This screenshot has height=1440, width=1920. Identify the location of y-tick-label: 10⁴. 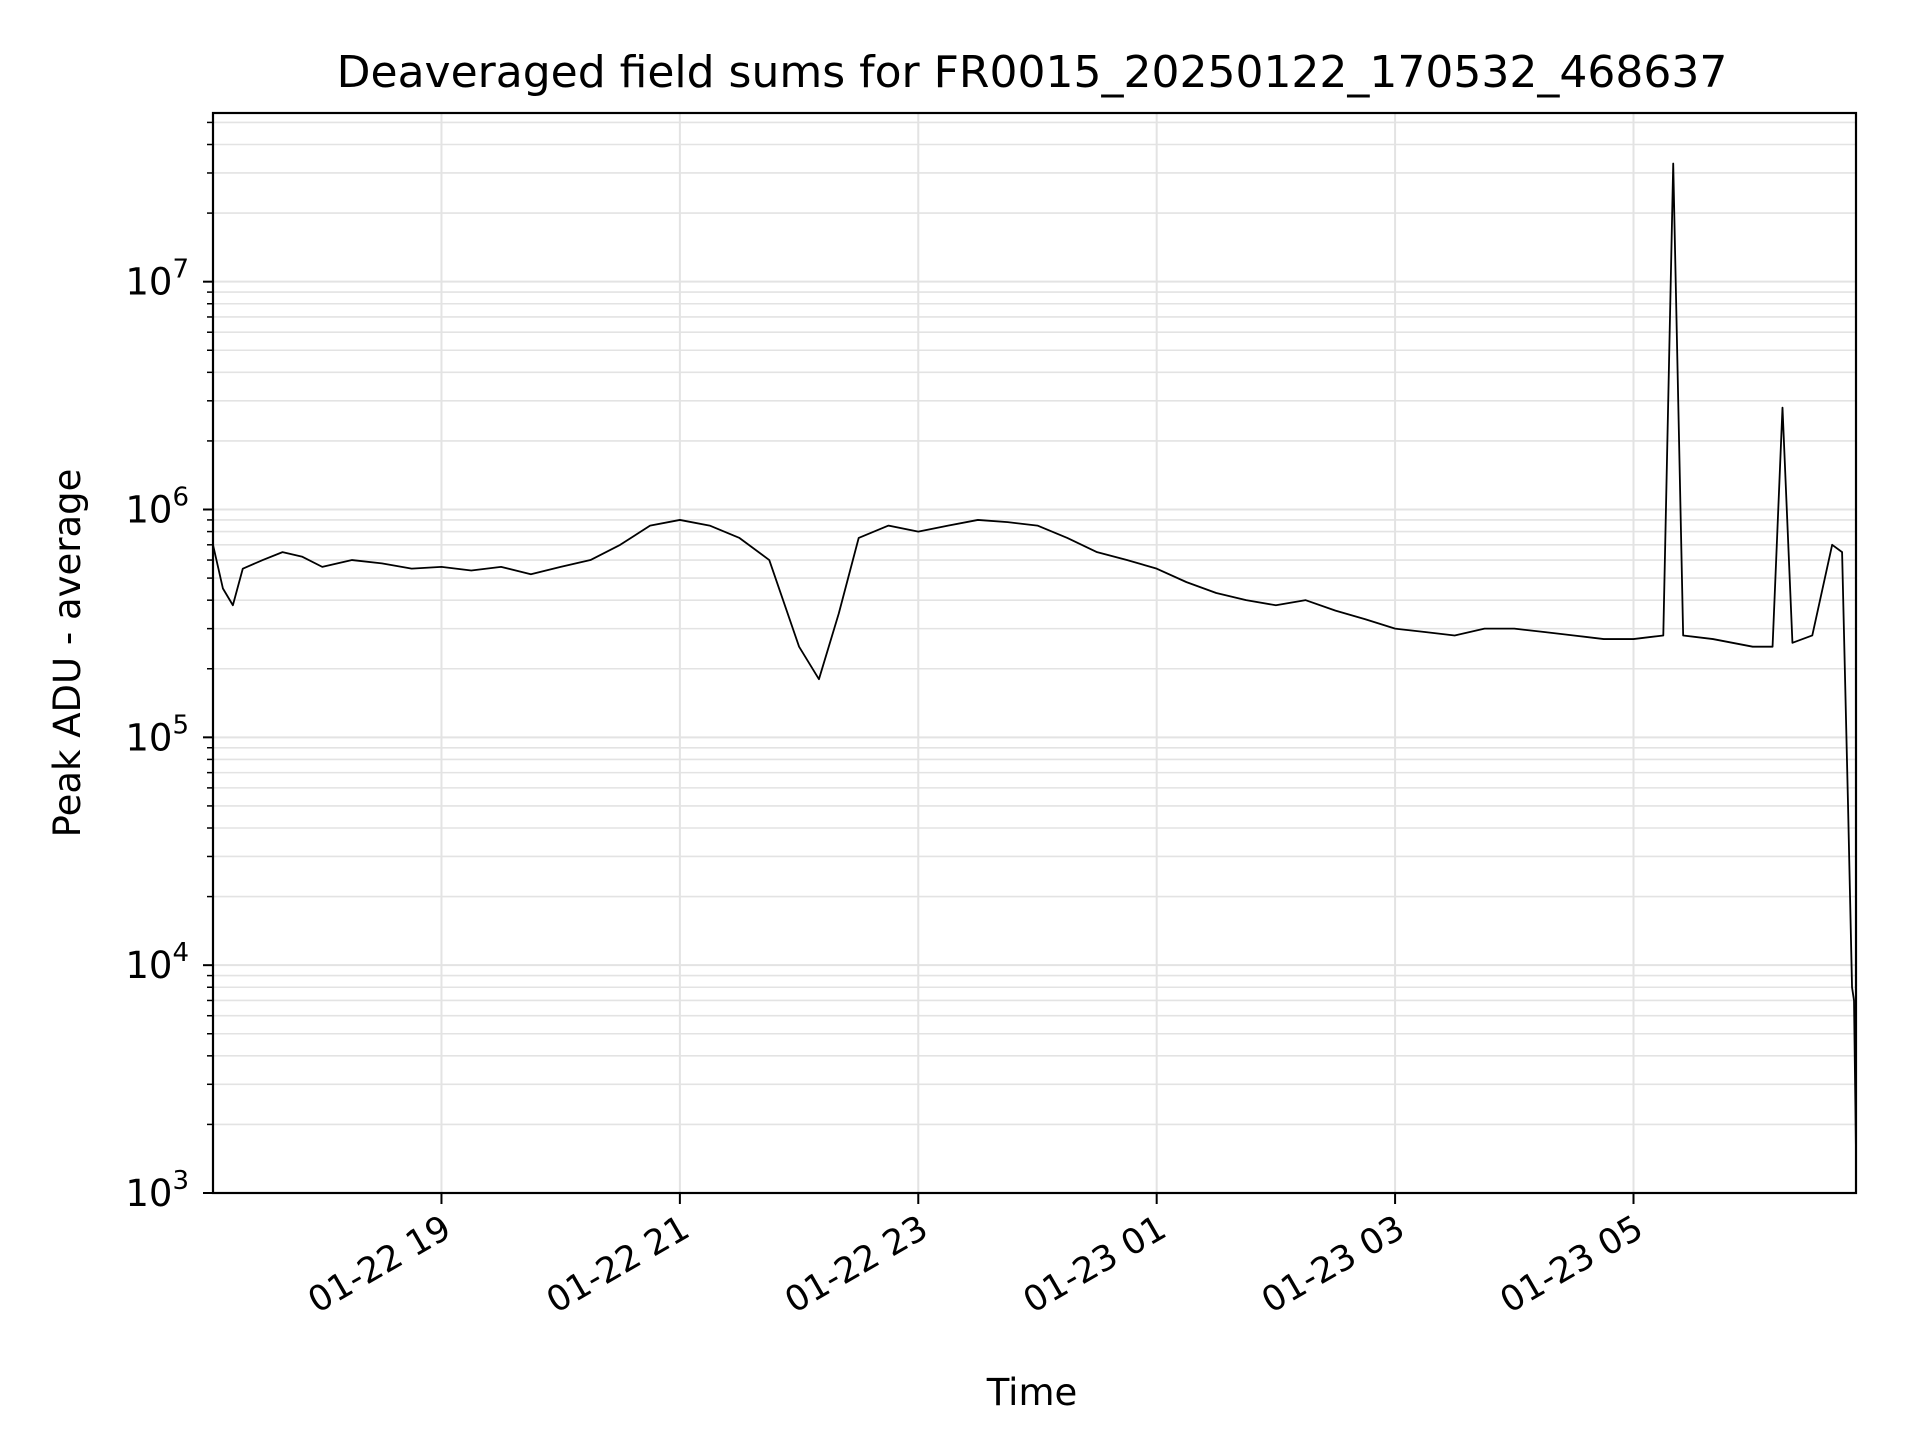
(157, 962).